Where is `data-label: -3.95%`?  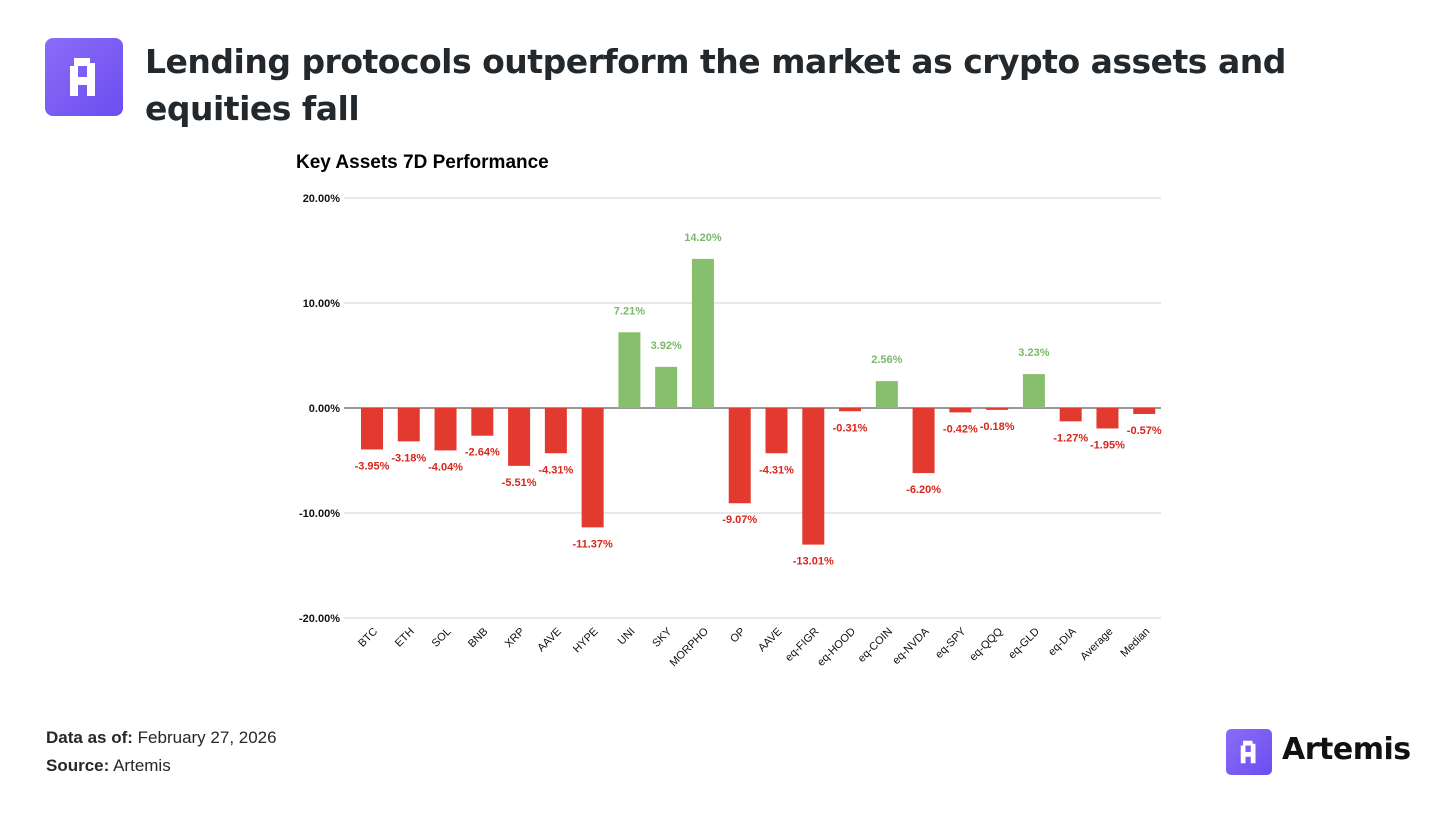 data-label: -3.95% is located at coordinates (372, 466).